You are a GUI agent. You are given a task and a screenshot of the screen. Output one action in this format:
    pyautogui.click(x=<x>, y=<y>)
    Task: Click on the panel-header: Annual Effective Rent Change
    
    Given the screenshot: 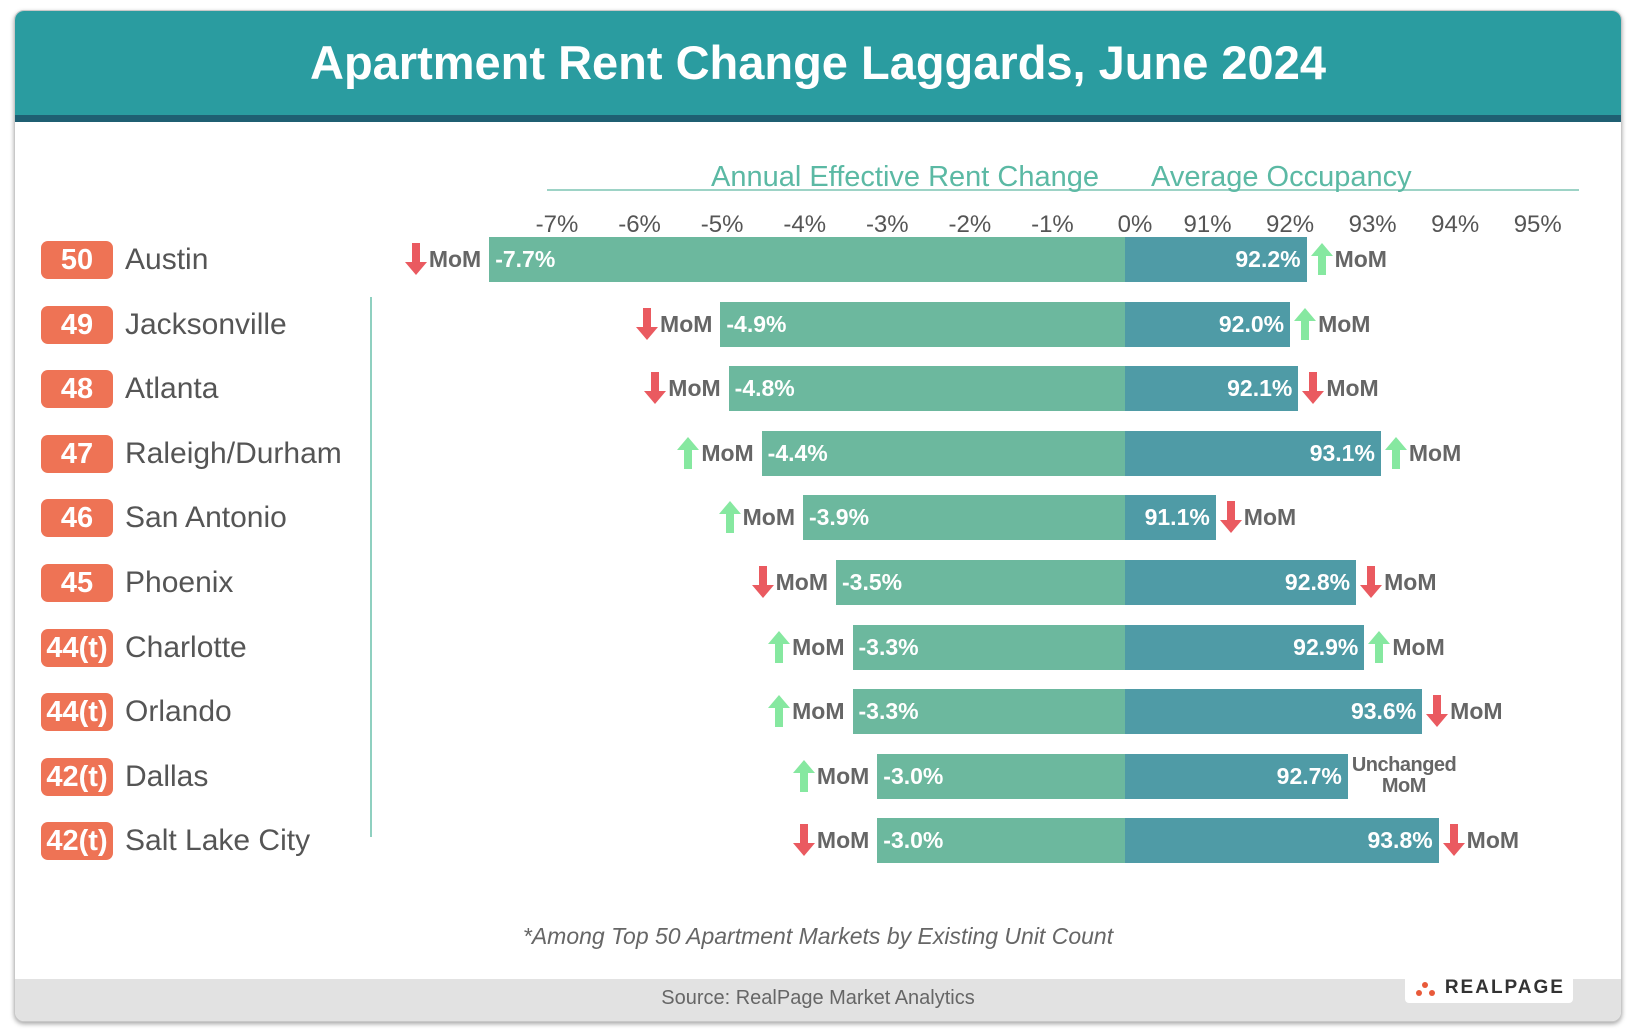 What is the action you would take?
    pyautogui.click(x=904, y=177)
    